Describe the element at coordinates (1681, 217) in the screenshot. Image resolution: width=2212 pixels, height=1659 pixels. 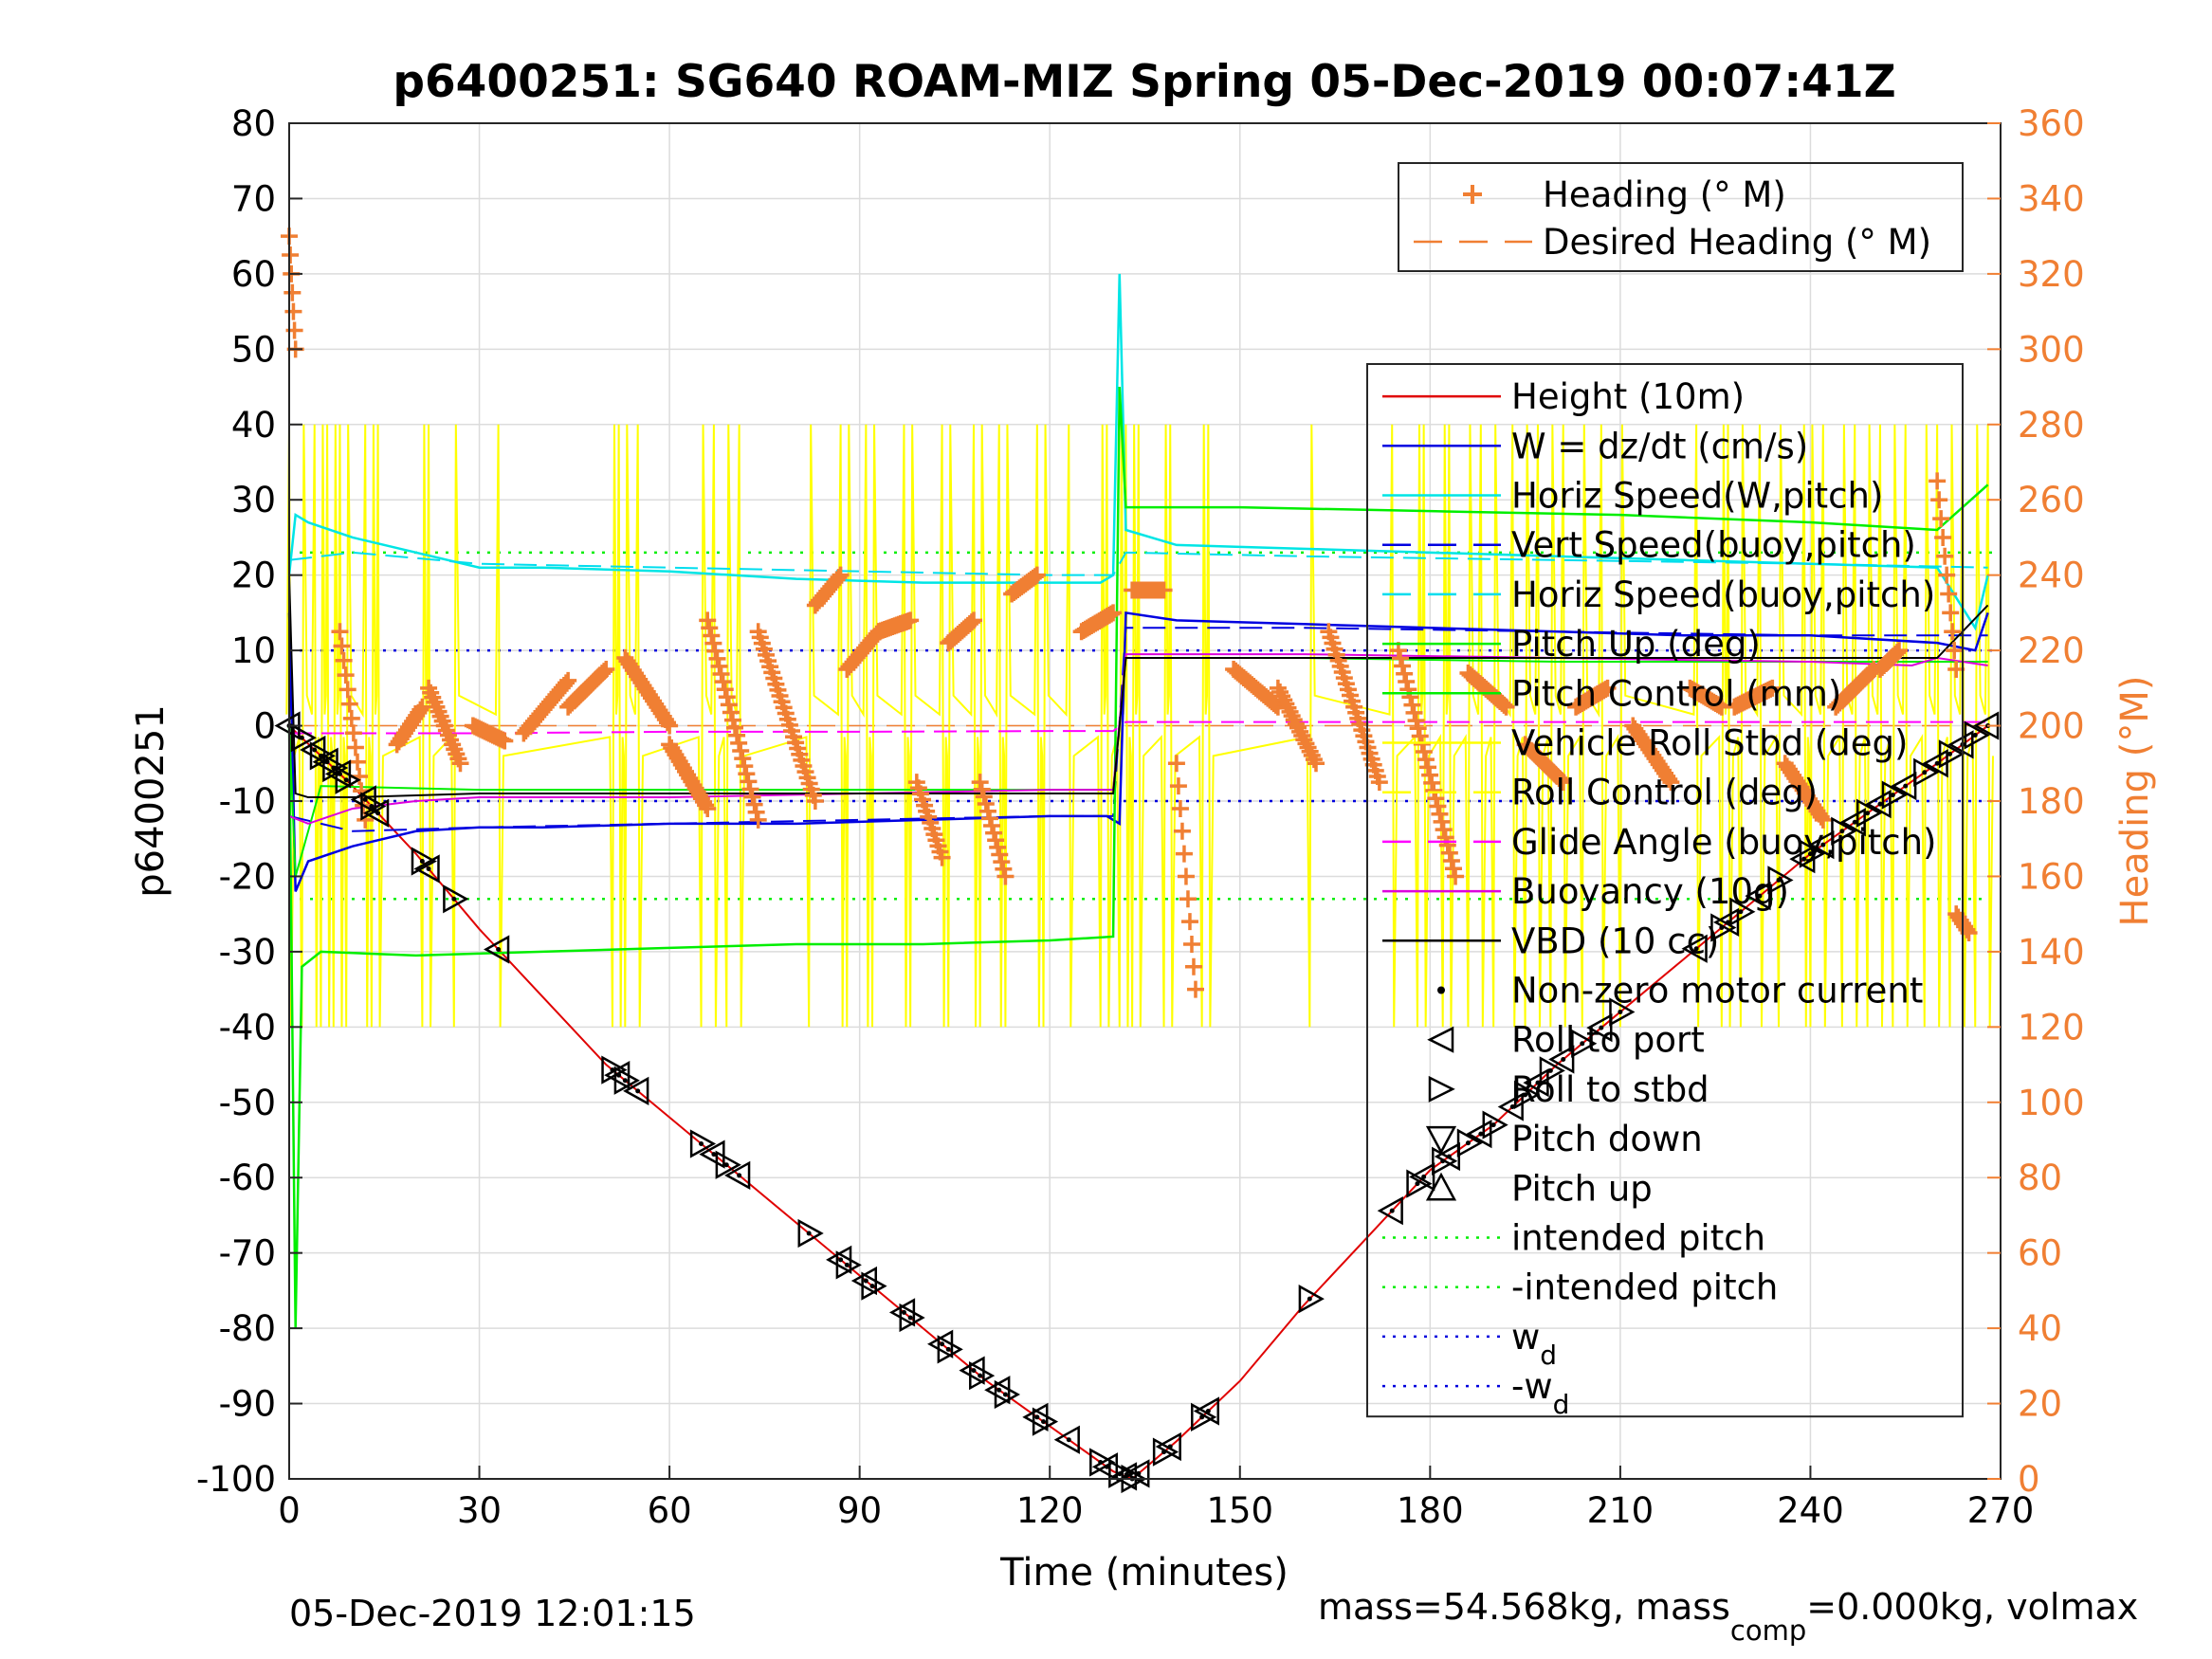
I see `legend-box` at that location.